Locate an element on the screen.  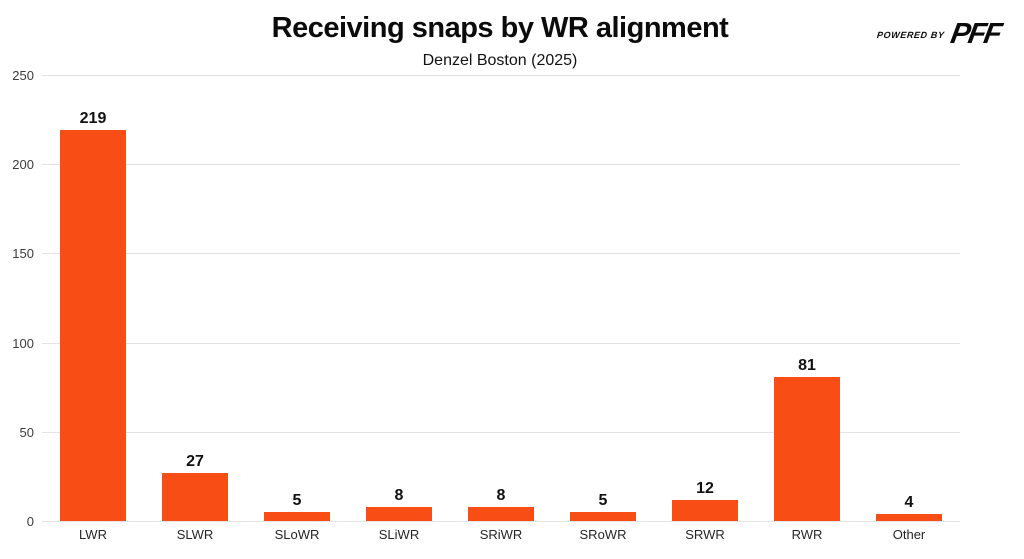
x-tick-label-slowr: SLoWR is located at coordinates (297, 534).